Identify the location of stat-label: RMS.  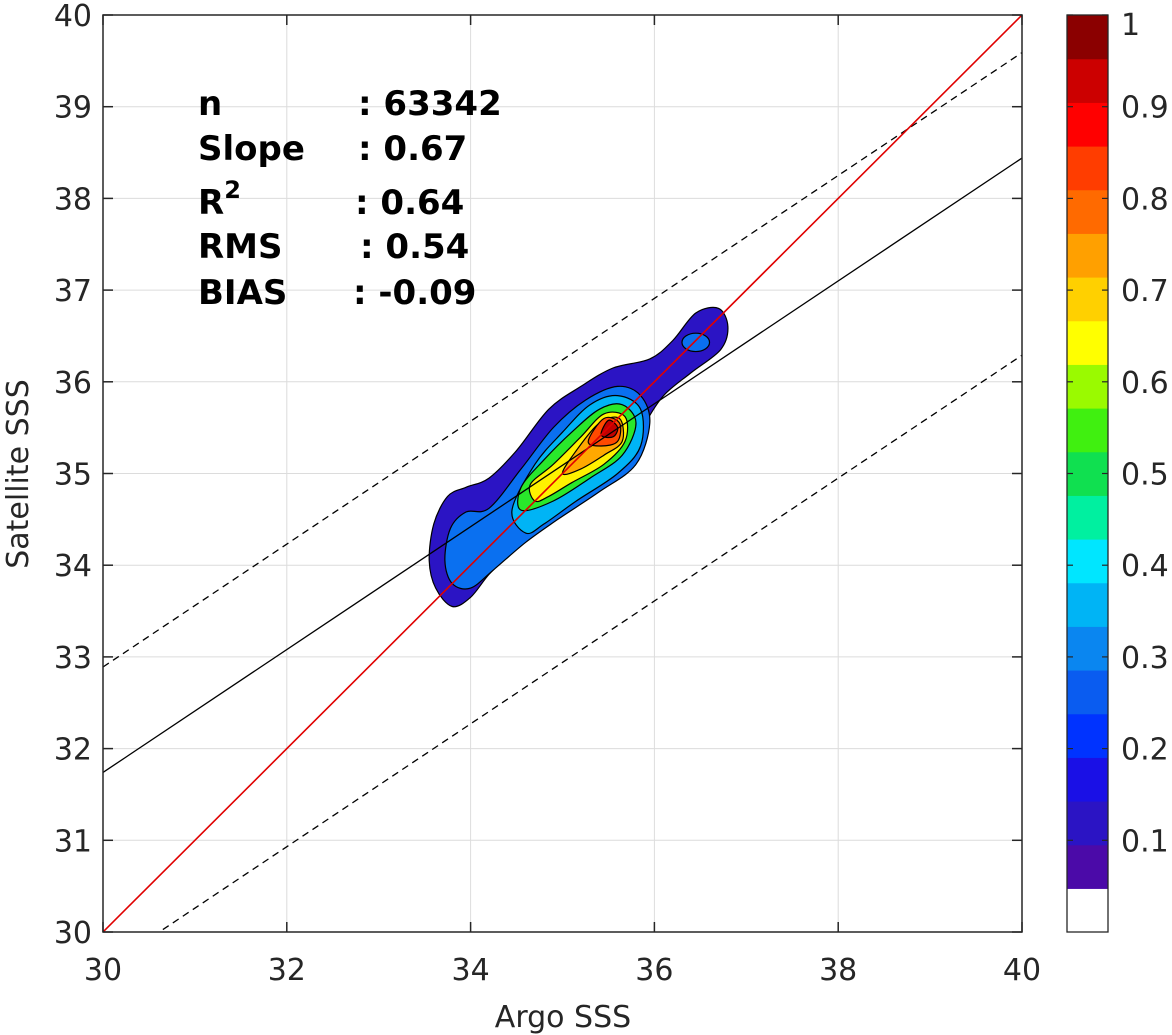
(240, 247).